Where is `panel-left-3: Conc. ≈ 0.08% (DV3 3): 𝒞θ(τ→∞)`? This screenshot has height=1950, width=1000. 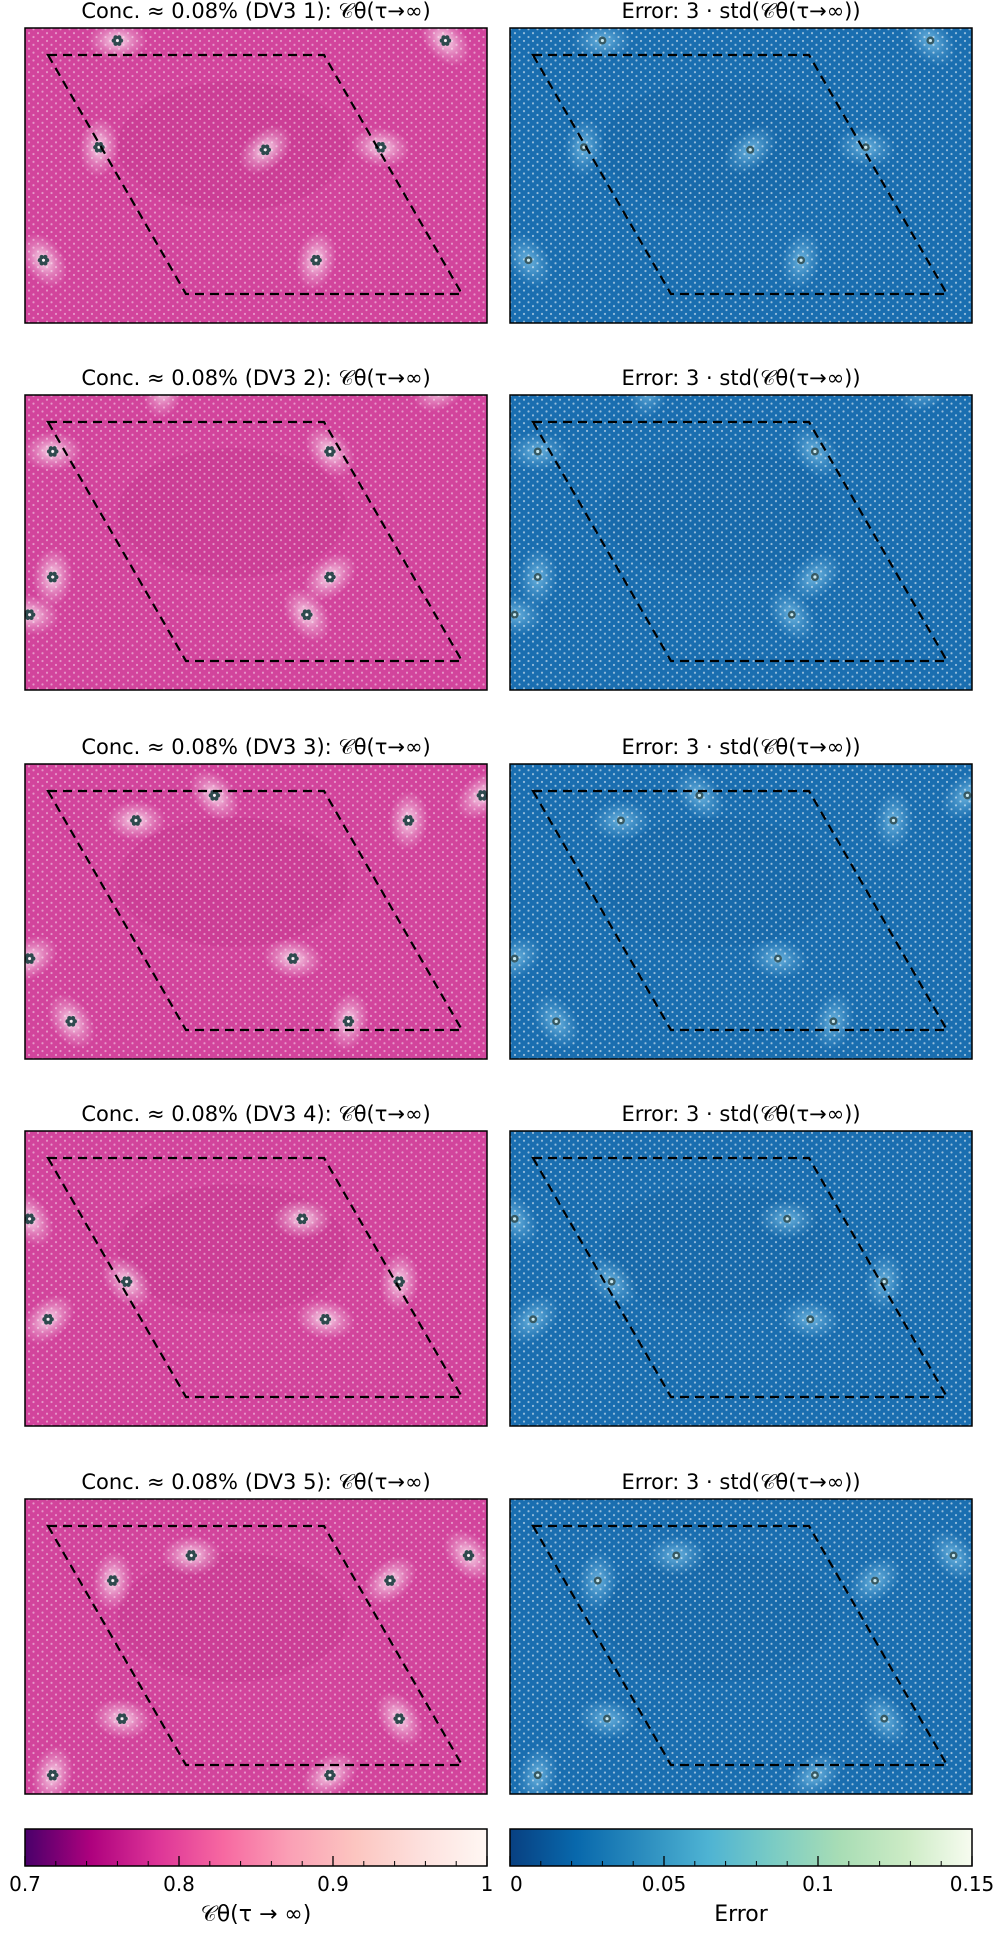 panel-left-3: Conc. ≈ 0.08% (DV3 3): 𝒞θ(τ→∞) is located at coordinates (256, 897).